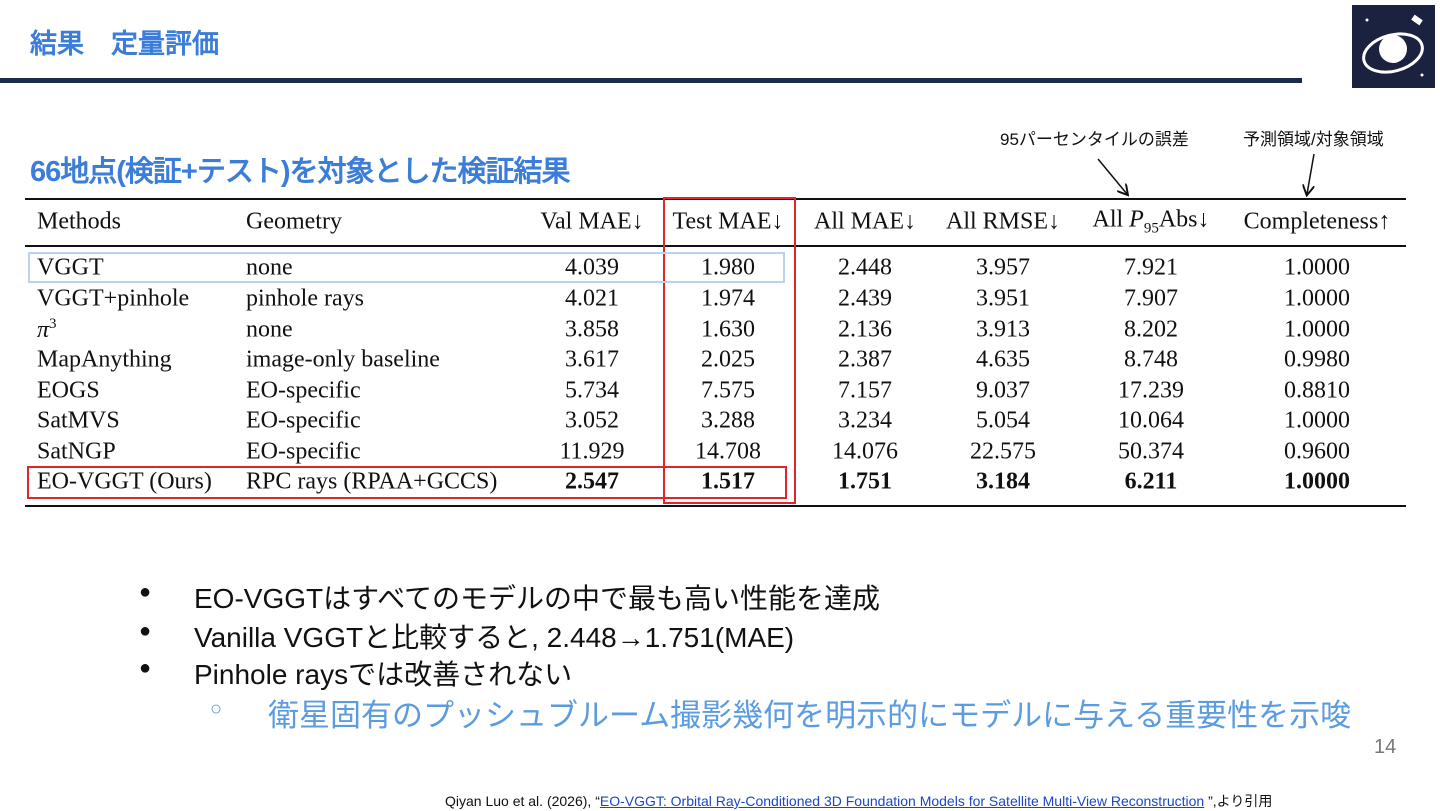 The height and width of the screenshot is (811, 1440). I want to click on table-cell: 17.239, so click(1151, 390).